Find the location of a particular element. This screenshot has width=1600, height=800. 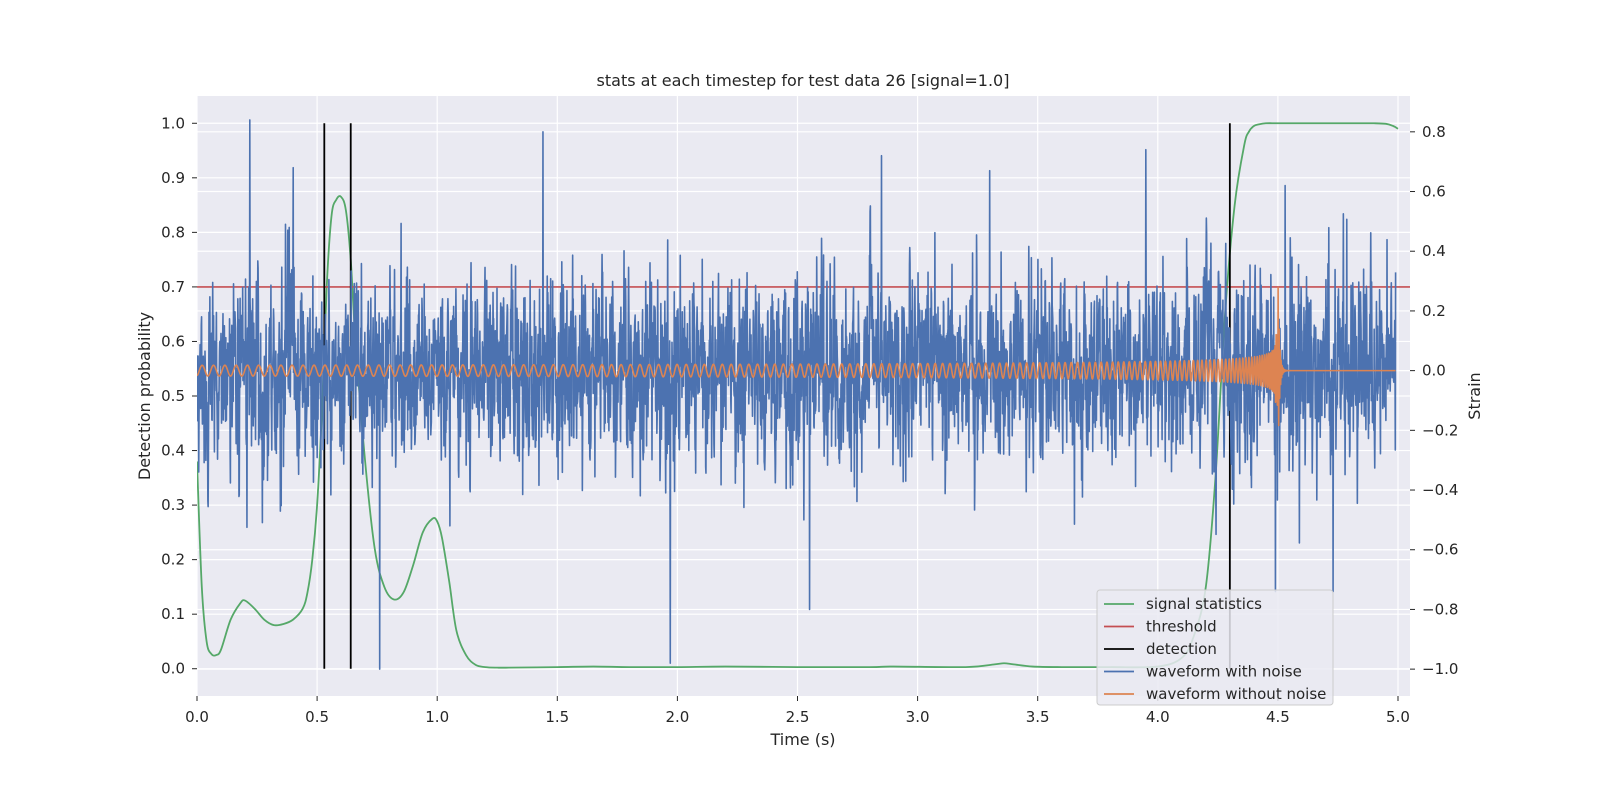

left-y-tick-label: 0.8 is located at coordinates (173, 232).